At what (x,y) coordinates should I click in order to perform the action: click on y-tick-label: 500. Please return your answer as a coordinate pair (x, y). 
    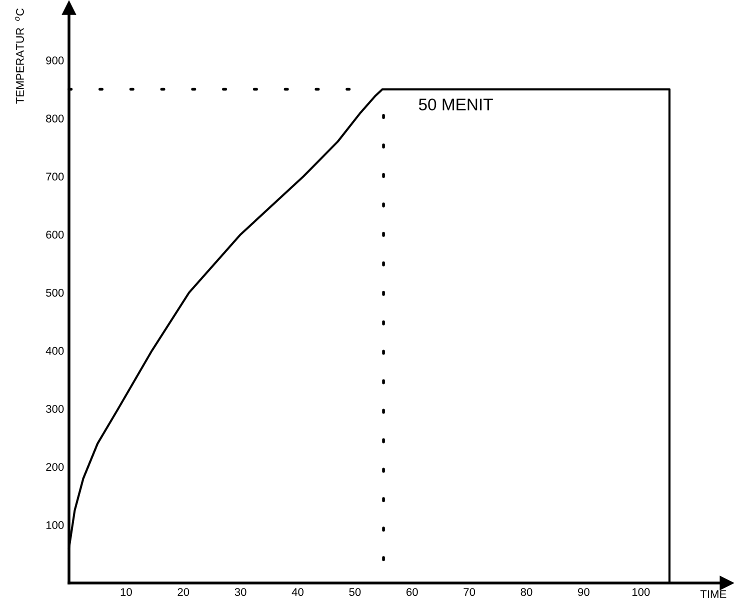
    Looking at the image, I should click on (55, 292).